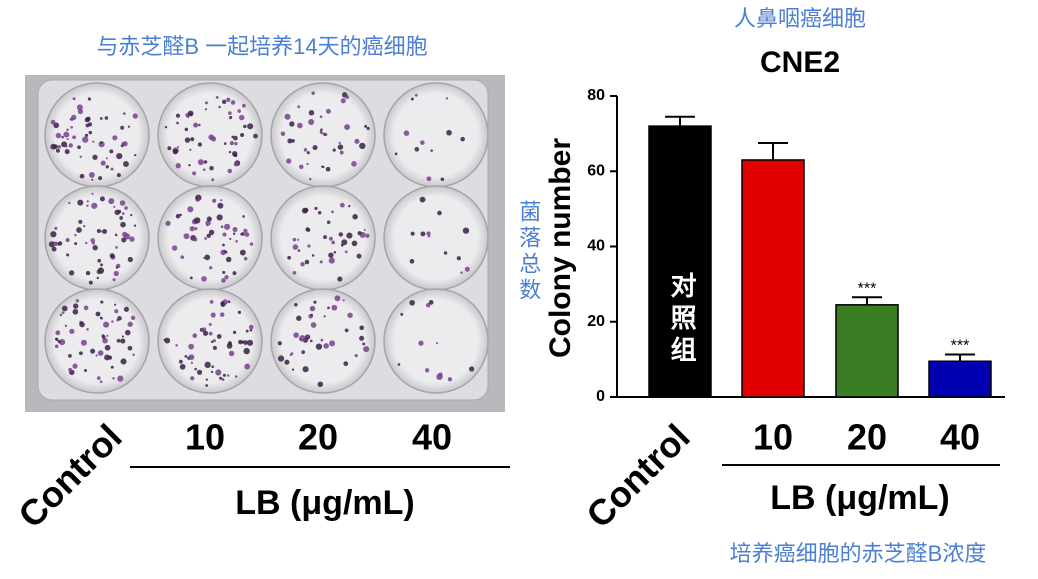  What do you see at coordinates (682, 320) in the screenshot?
I see `bar-annotation: 对照组` at bounding box center [682, 320].